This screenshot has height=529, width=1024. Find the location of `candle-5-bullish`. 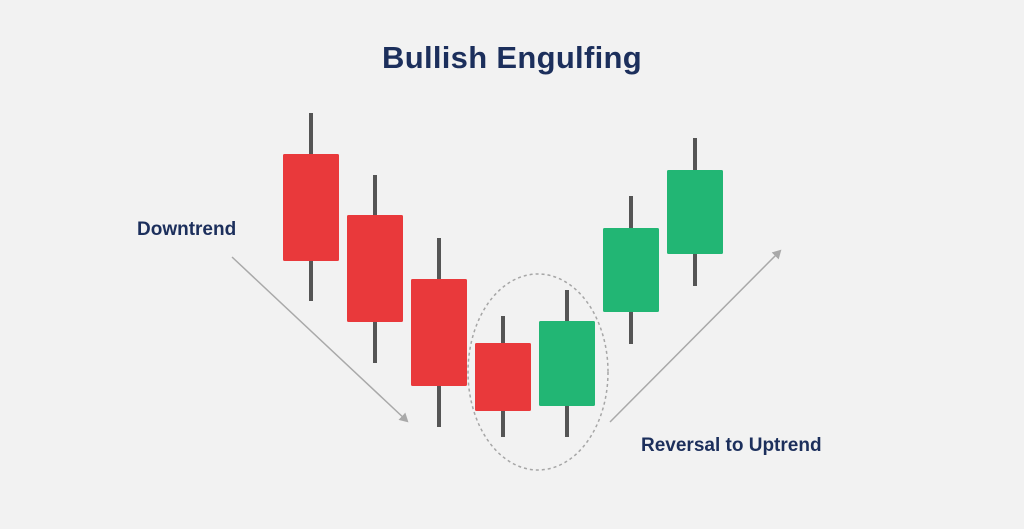

candle-5-bullish is located at coordinates (567, 363).